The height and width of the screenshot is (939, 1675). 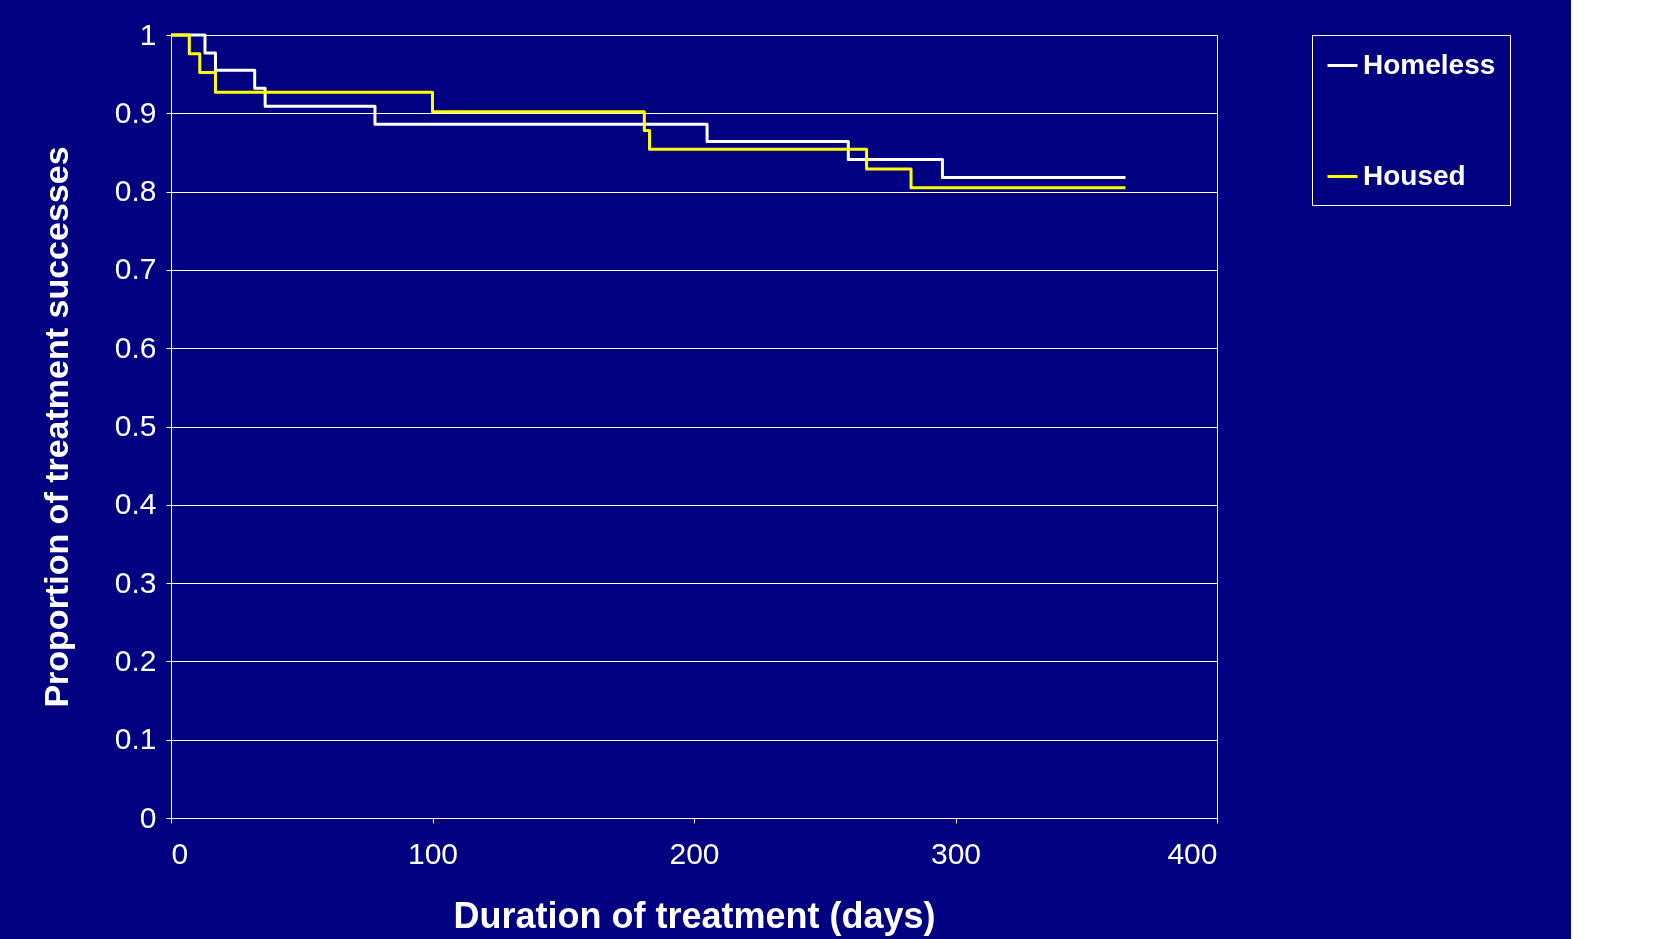 What do you see at coordinates (135, 191) in the screenshot?
I see `y-tick-label: 0.8` at bounding box center [135, 191].